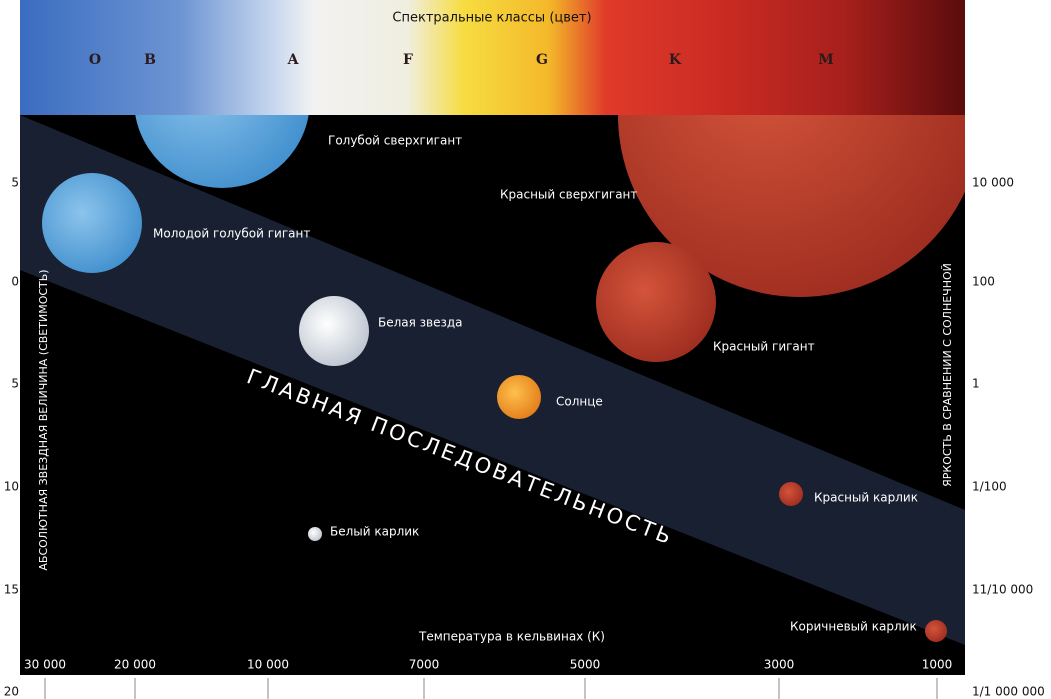 The image size is (1051, 699). I want to click on right-tick-label: 100, so click(983, 282).